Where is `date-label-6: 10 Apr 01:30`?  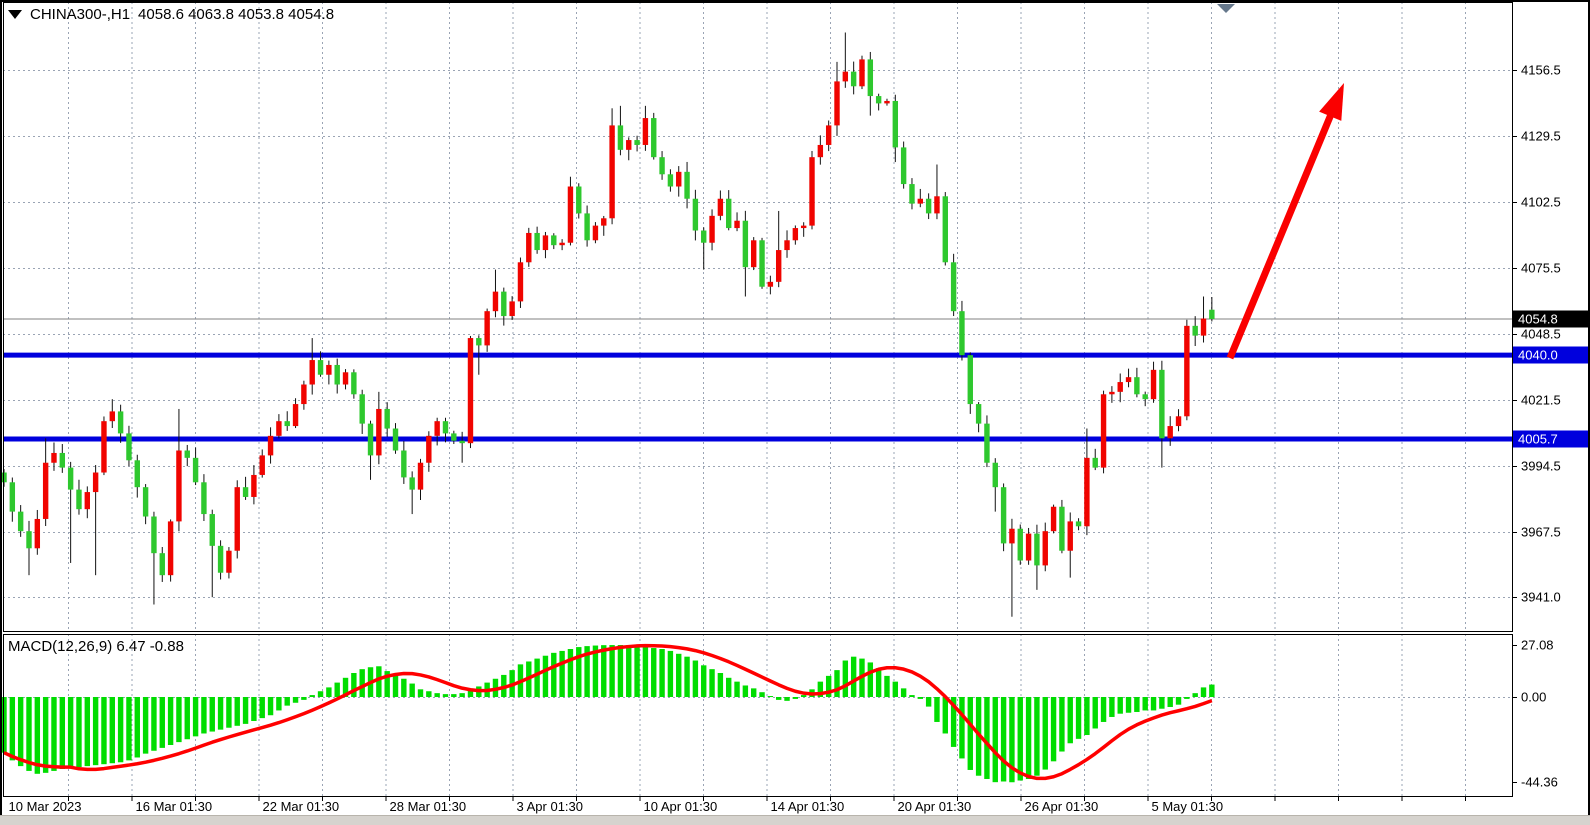
date-label-6: 10 Apr 01:30 is located at coordinates (680, 806).